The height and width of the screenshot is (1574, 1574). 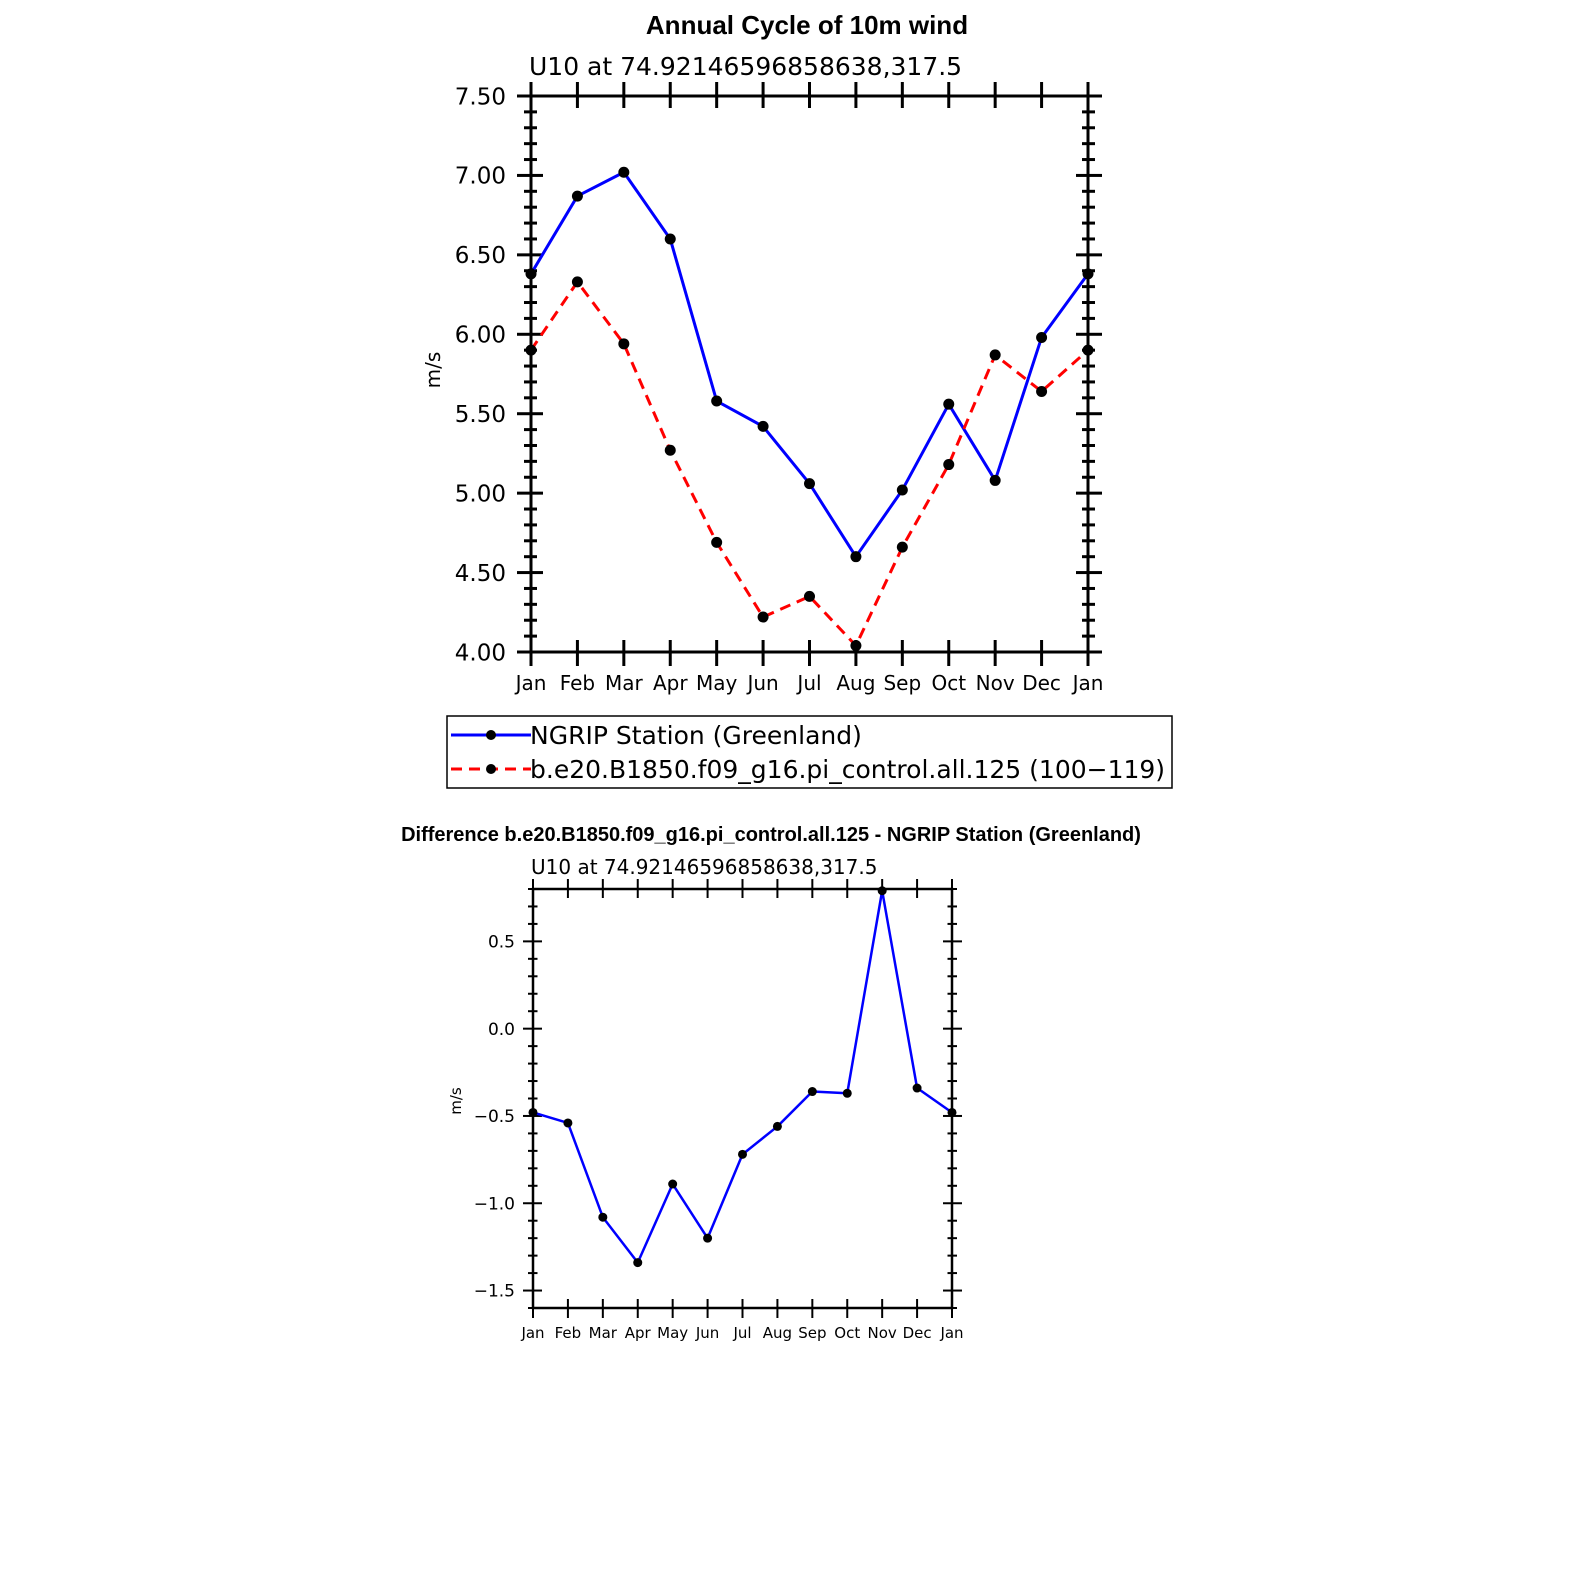 What do you see at coordinates (491, 769) in the screenshot?
I see `legend-marker-model` at bounding box center [491, 769].